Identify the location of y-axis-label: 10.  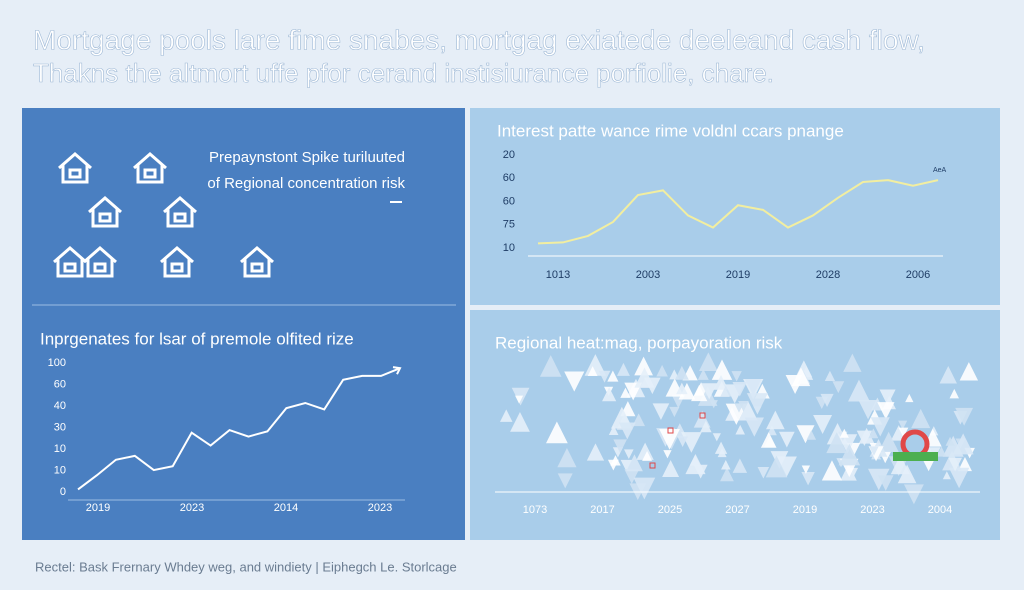
(60, 449).